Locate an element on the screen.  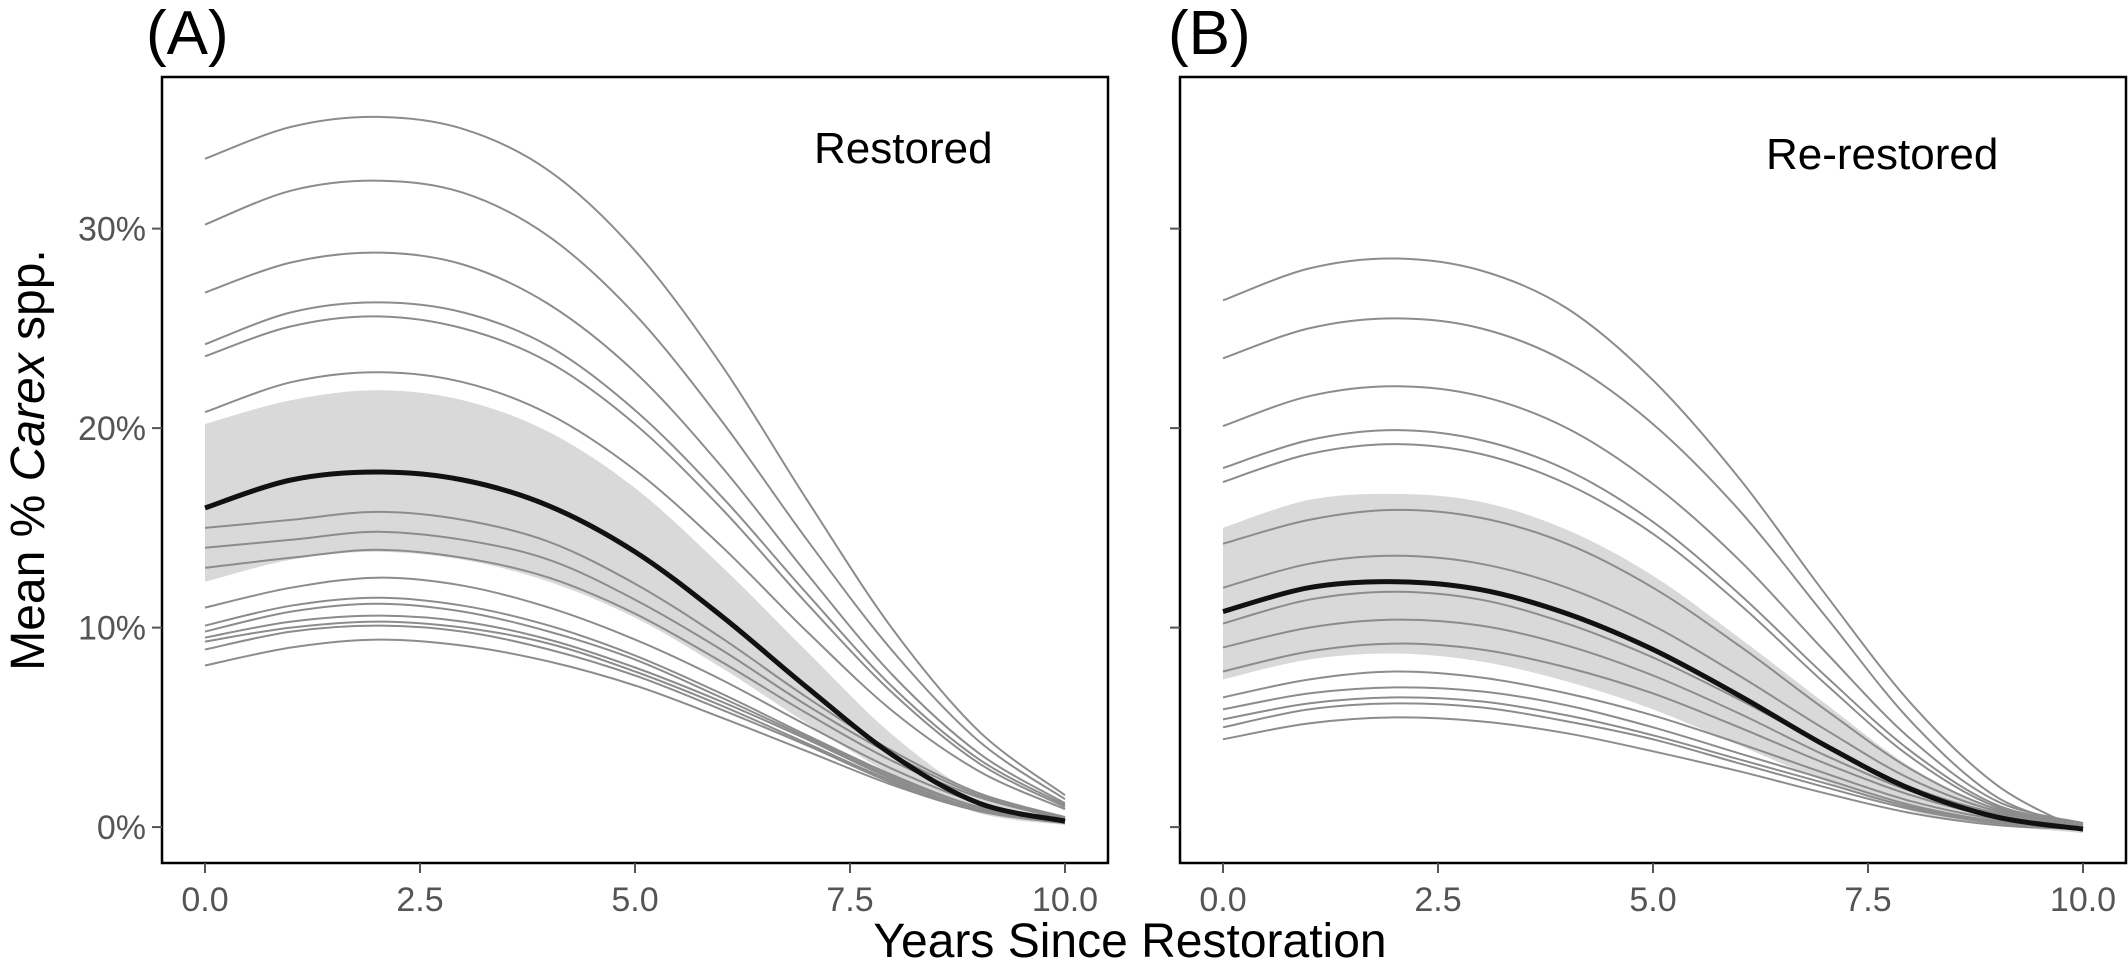
panel-b-x-tick-label: 5.0 is located at coordinates (1652, 900).